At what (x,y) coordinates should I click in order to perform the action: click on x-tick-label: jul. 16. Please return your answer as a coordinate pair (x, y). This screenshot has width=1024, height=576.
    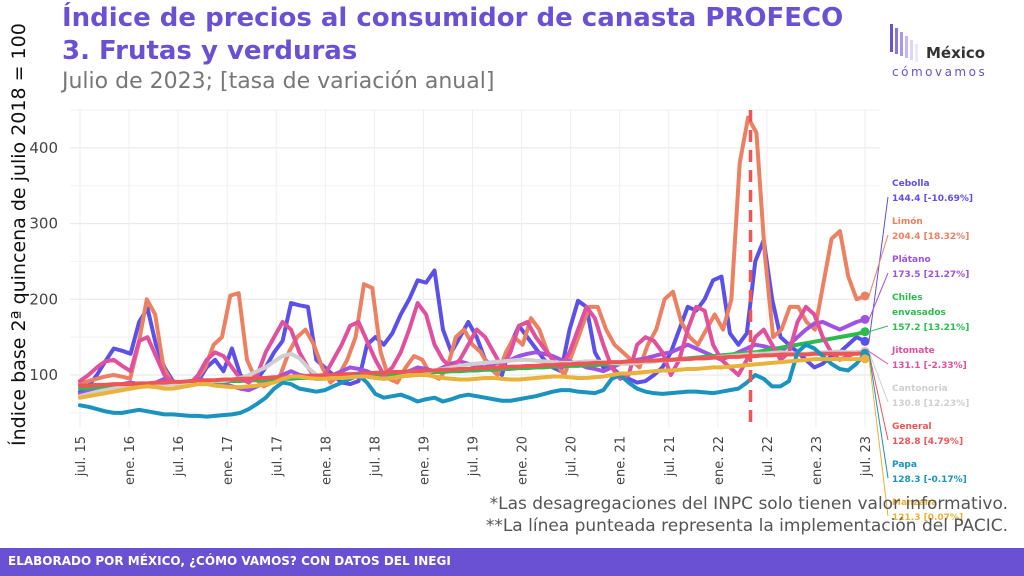
    Looking at the image, I should click on (179, 456).